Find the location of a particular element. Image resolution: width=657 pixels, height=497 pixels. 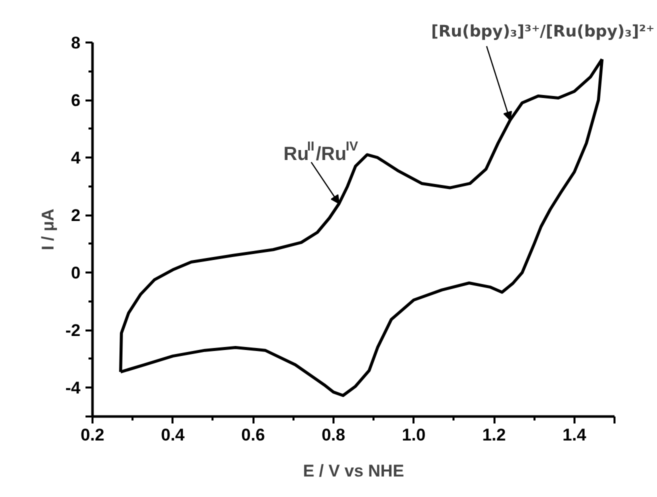

y-axis-title: I / μA is located at coordinates (48, 229).